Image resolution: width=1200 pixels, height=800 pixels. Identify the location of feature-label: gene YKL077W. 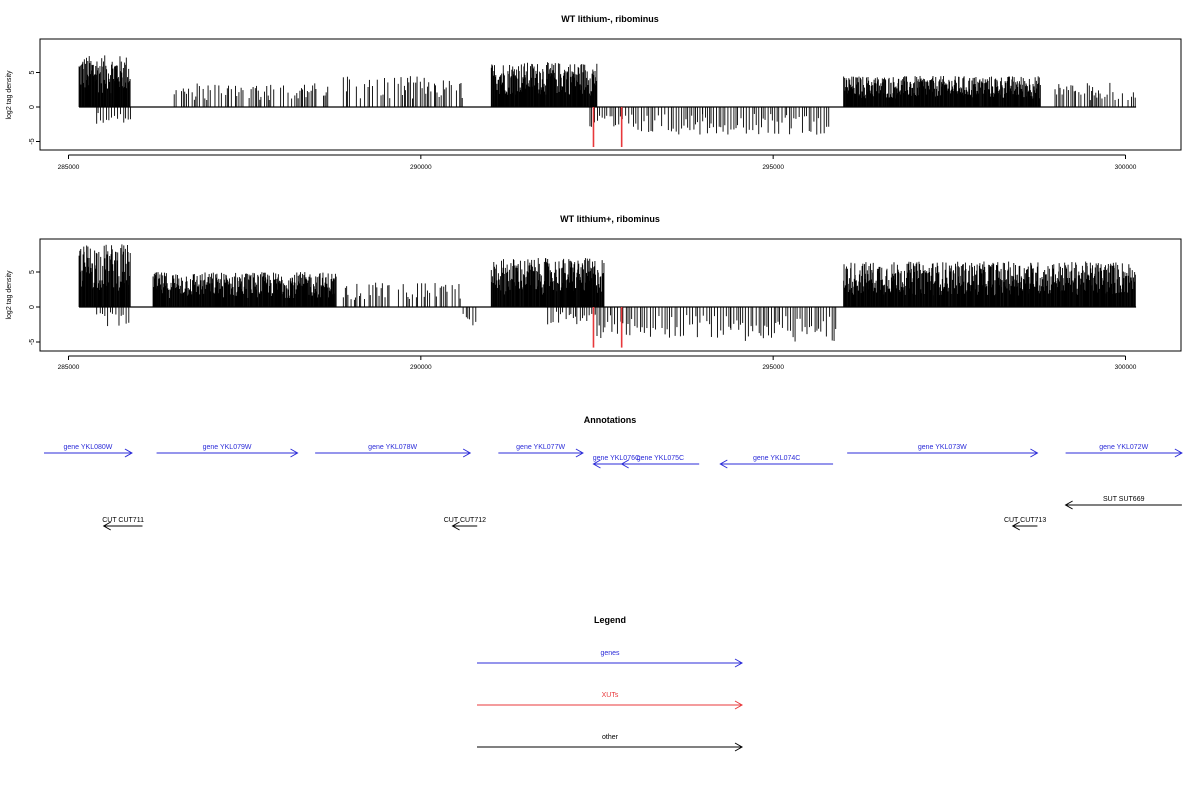
(540, 447).